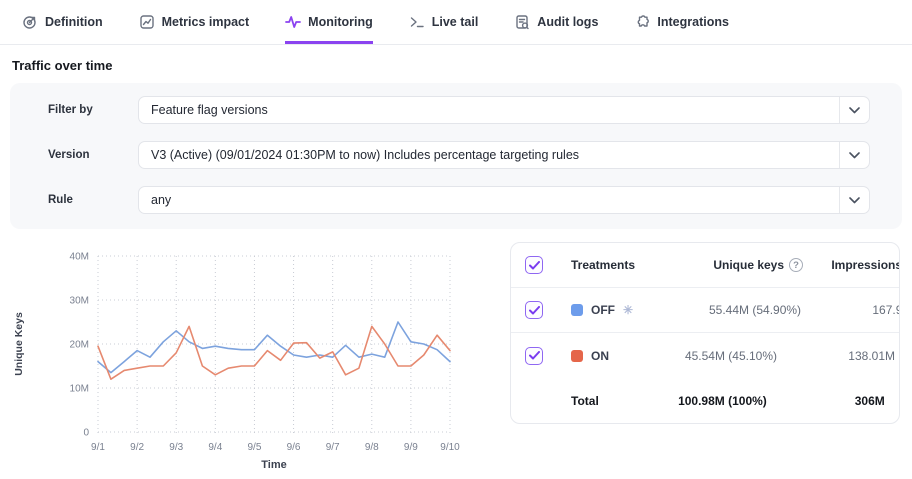 This screenshot has width=912, height=479. I want to click on filter-row-rule: Rule any, so click(459, 200).